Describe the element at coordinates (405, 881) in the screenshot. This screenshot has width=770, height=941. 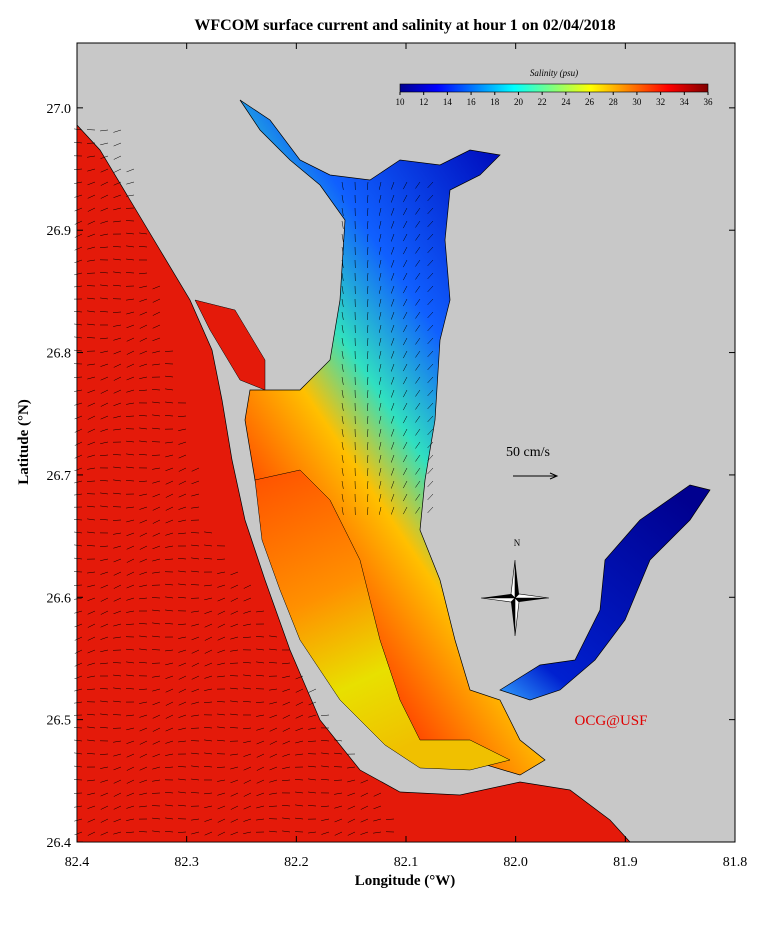
I see `x-axis-label: Longitude (°W)` at that location.